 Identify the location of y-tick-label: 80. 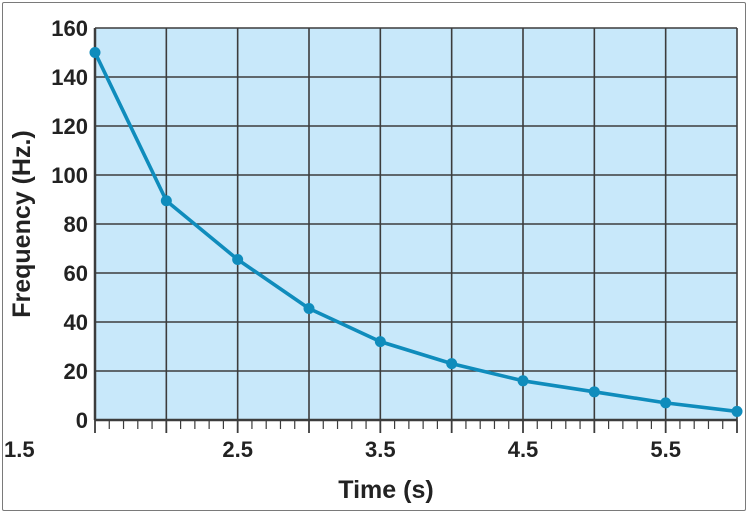
(76, 224).